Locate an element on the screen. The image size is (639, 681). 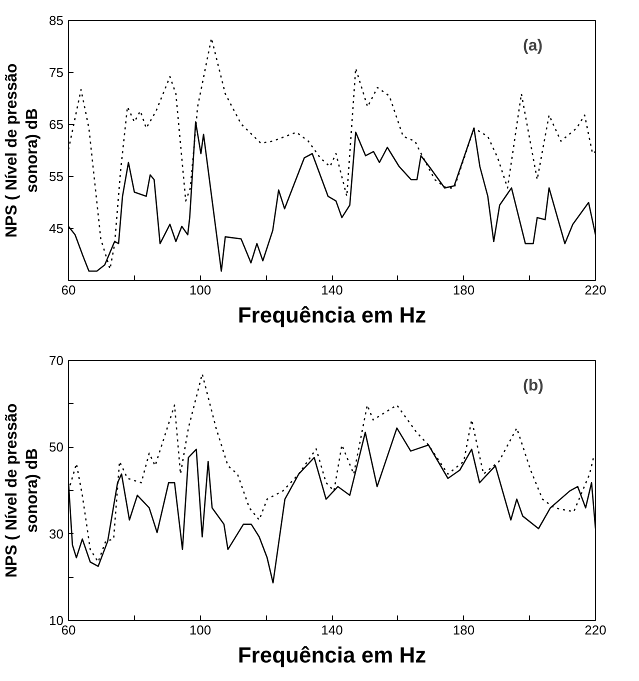
y-tick-label: 65 is located at coordinates (56, 124).